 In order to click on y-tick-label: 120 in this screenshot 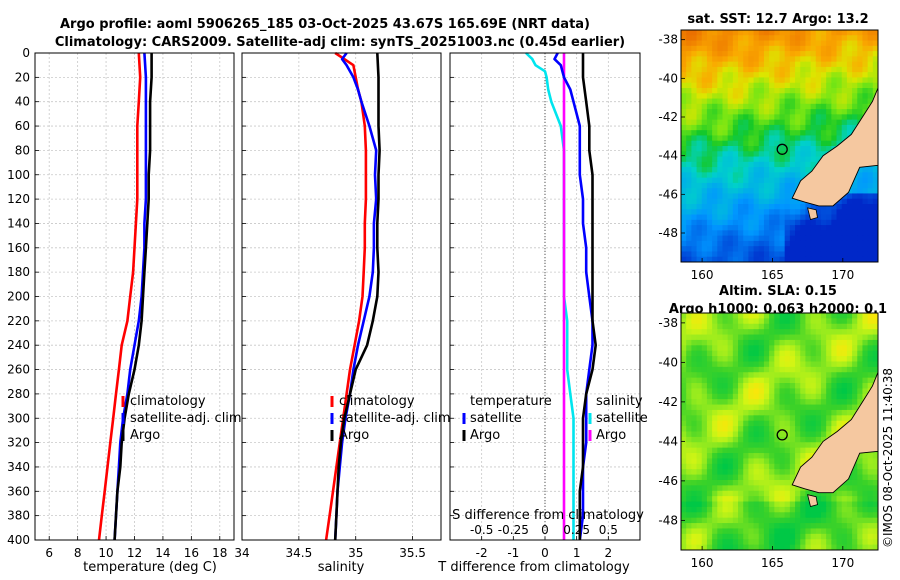, I will do `click(18, 199)`.